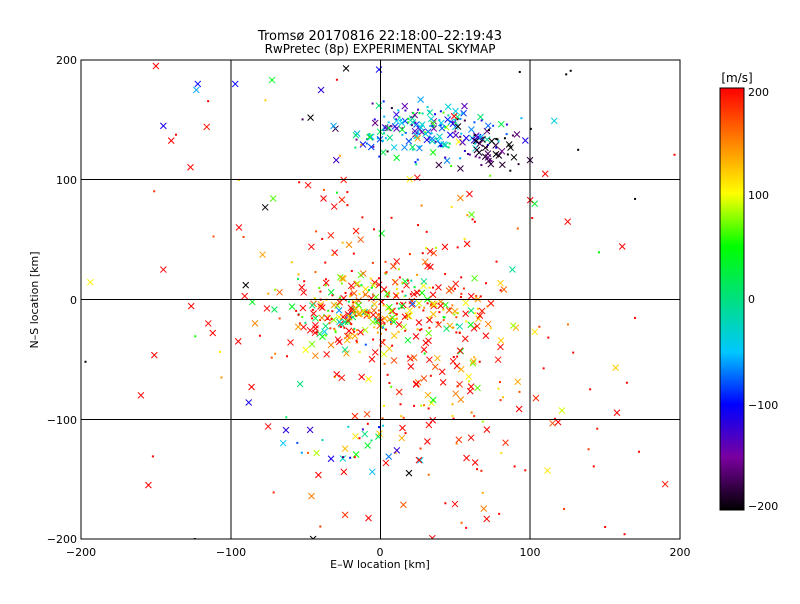 This screenshot has height=604, width=800. I want to click on y-tick-label: 0, so click(73, 300).